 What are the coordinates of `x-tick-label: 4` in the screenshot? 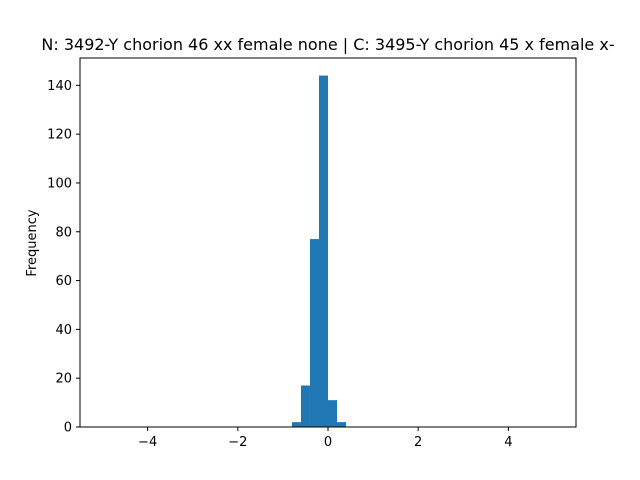 It's located at (508, 442).